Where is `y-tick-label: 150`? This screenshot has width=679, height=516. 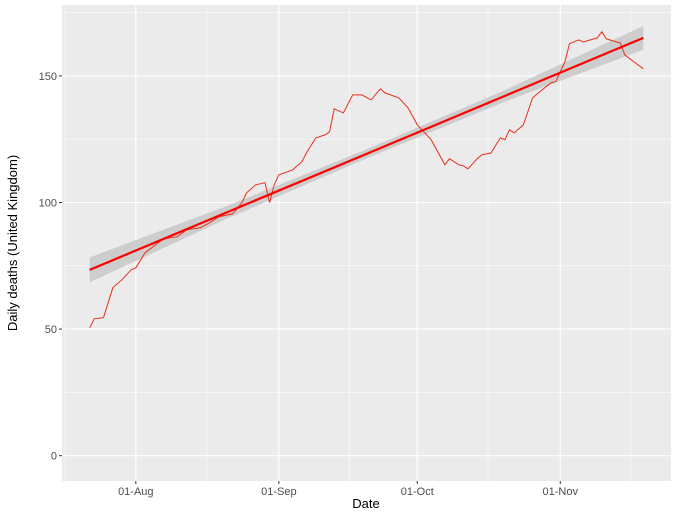 y-tick-label: 150 is located at coordinates (48, 77).